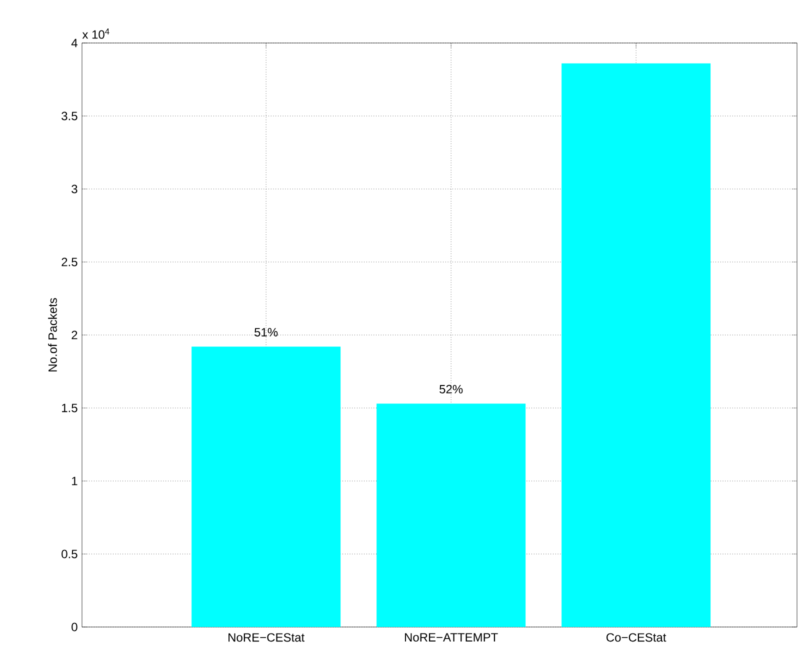 This screenshot has width=807, height=659. I want to click on y-tick-label: 0, so click(75, 627).